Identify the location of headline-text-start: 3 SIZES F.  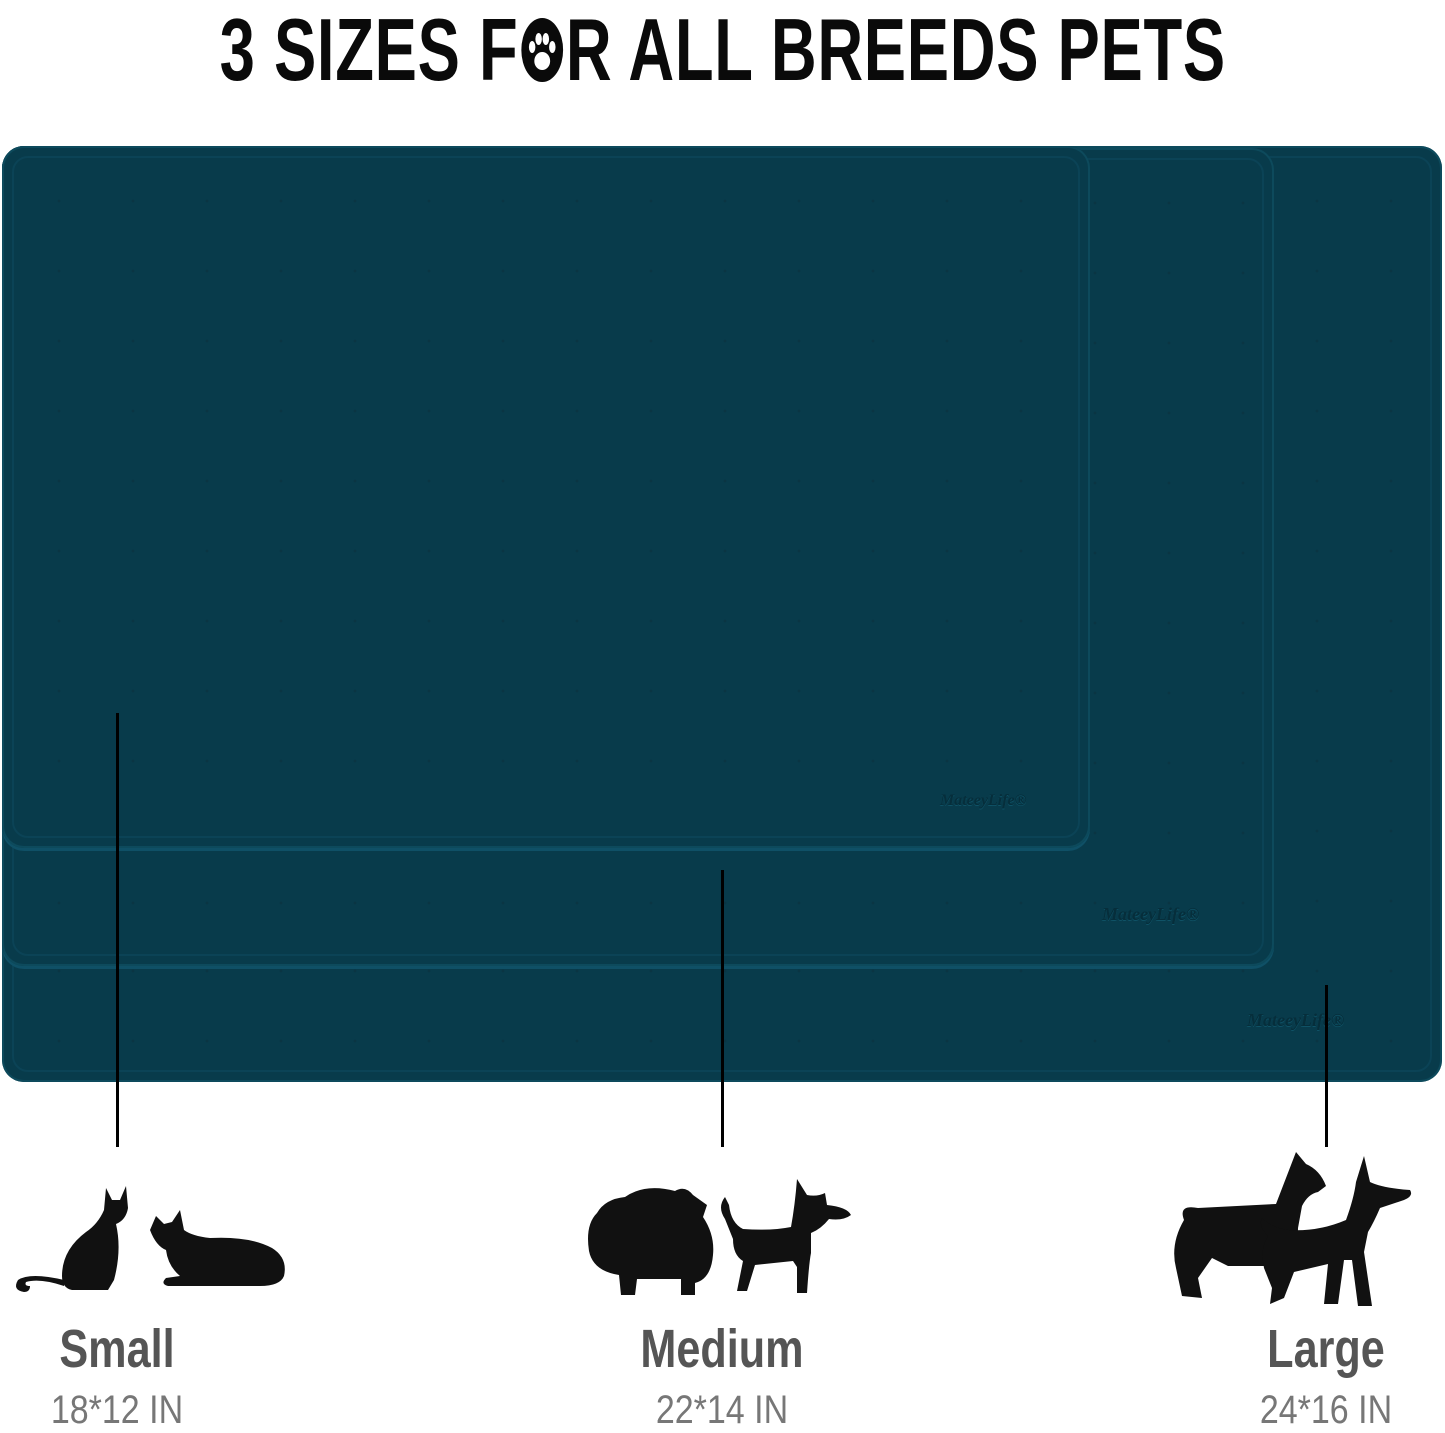
(368, 50).